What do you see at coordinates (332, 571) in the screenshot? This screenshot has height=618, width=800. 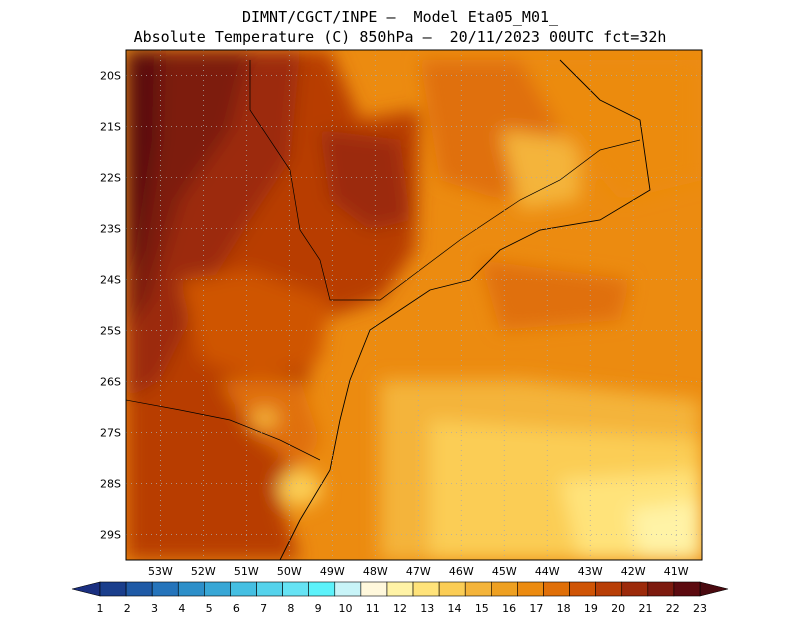 I see `lon-label: 49W` at bounding box center [332, 571].